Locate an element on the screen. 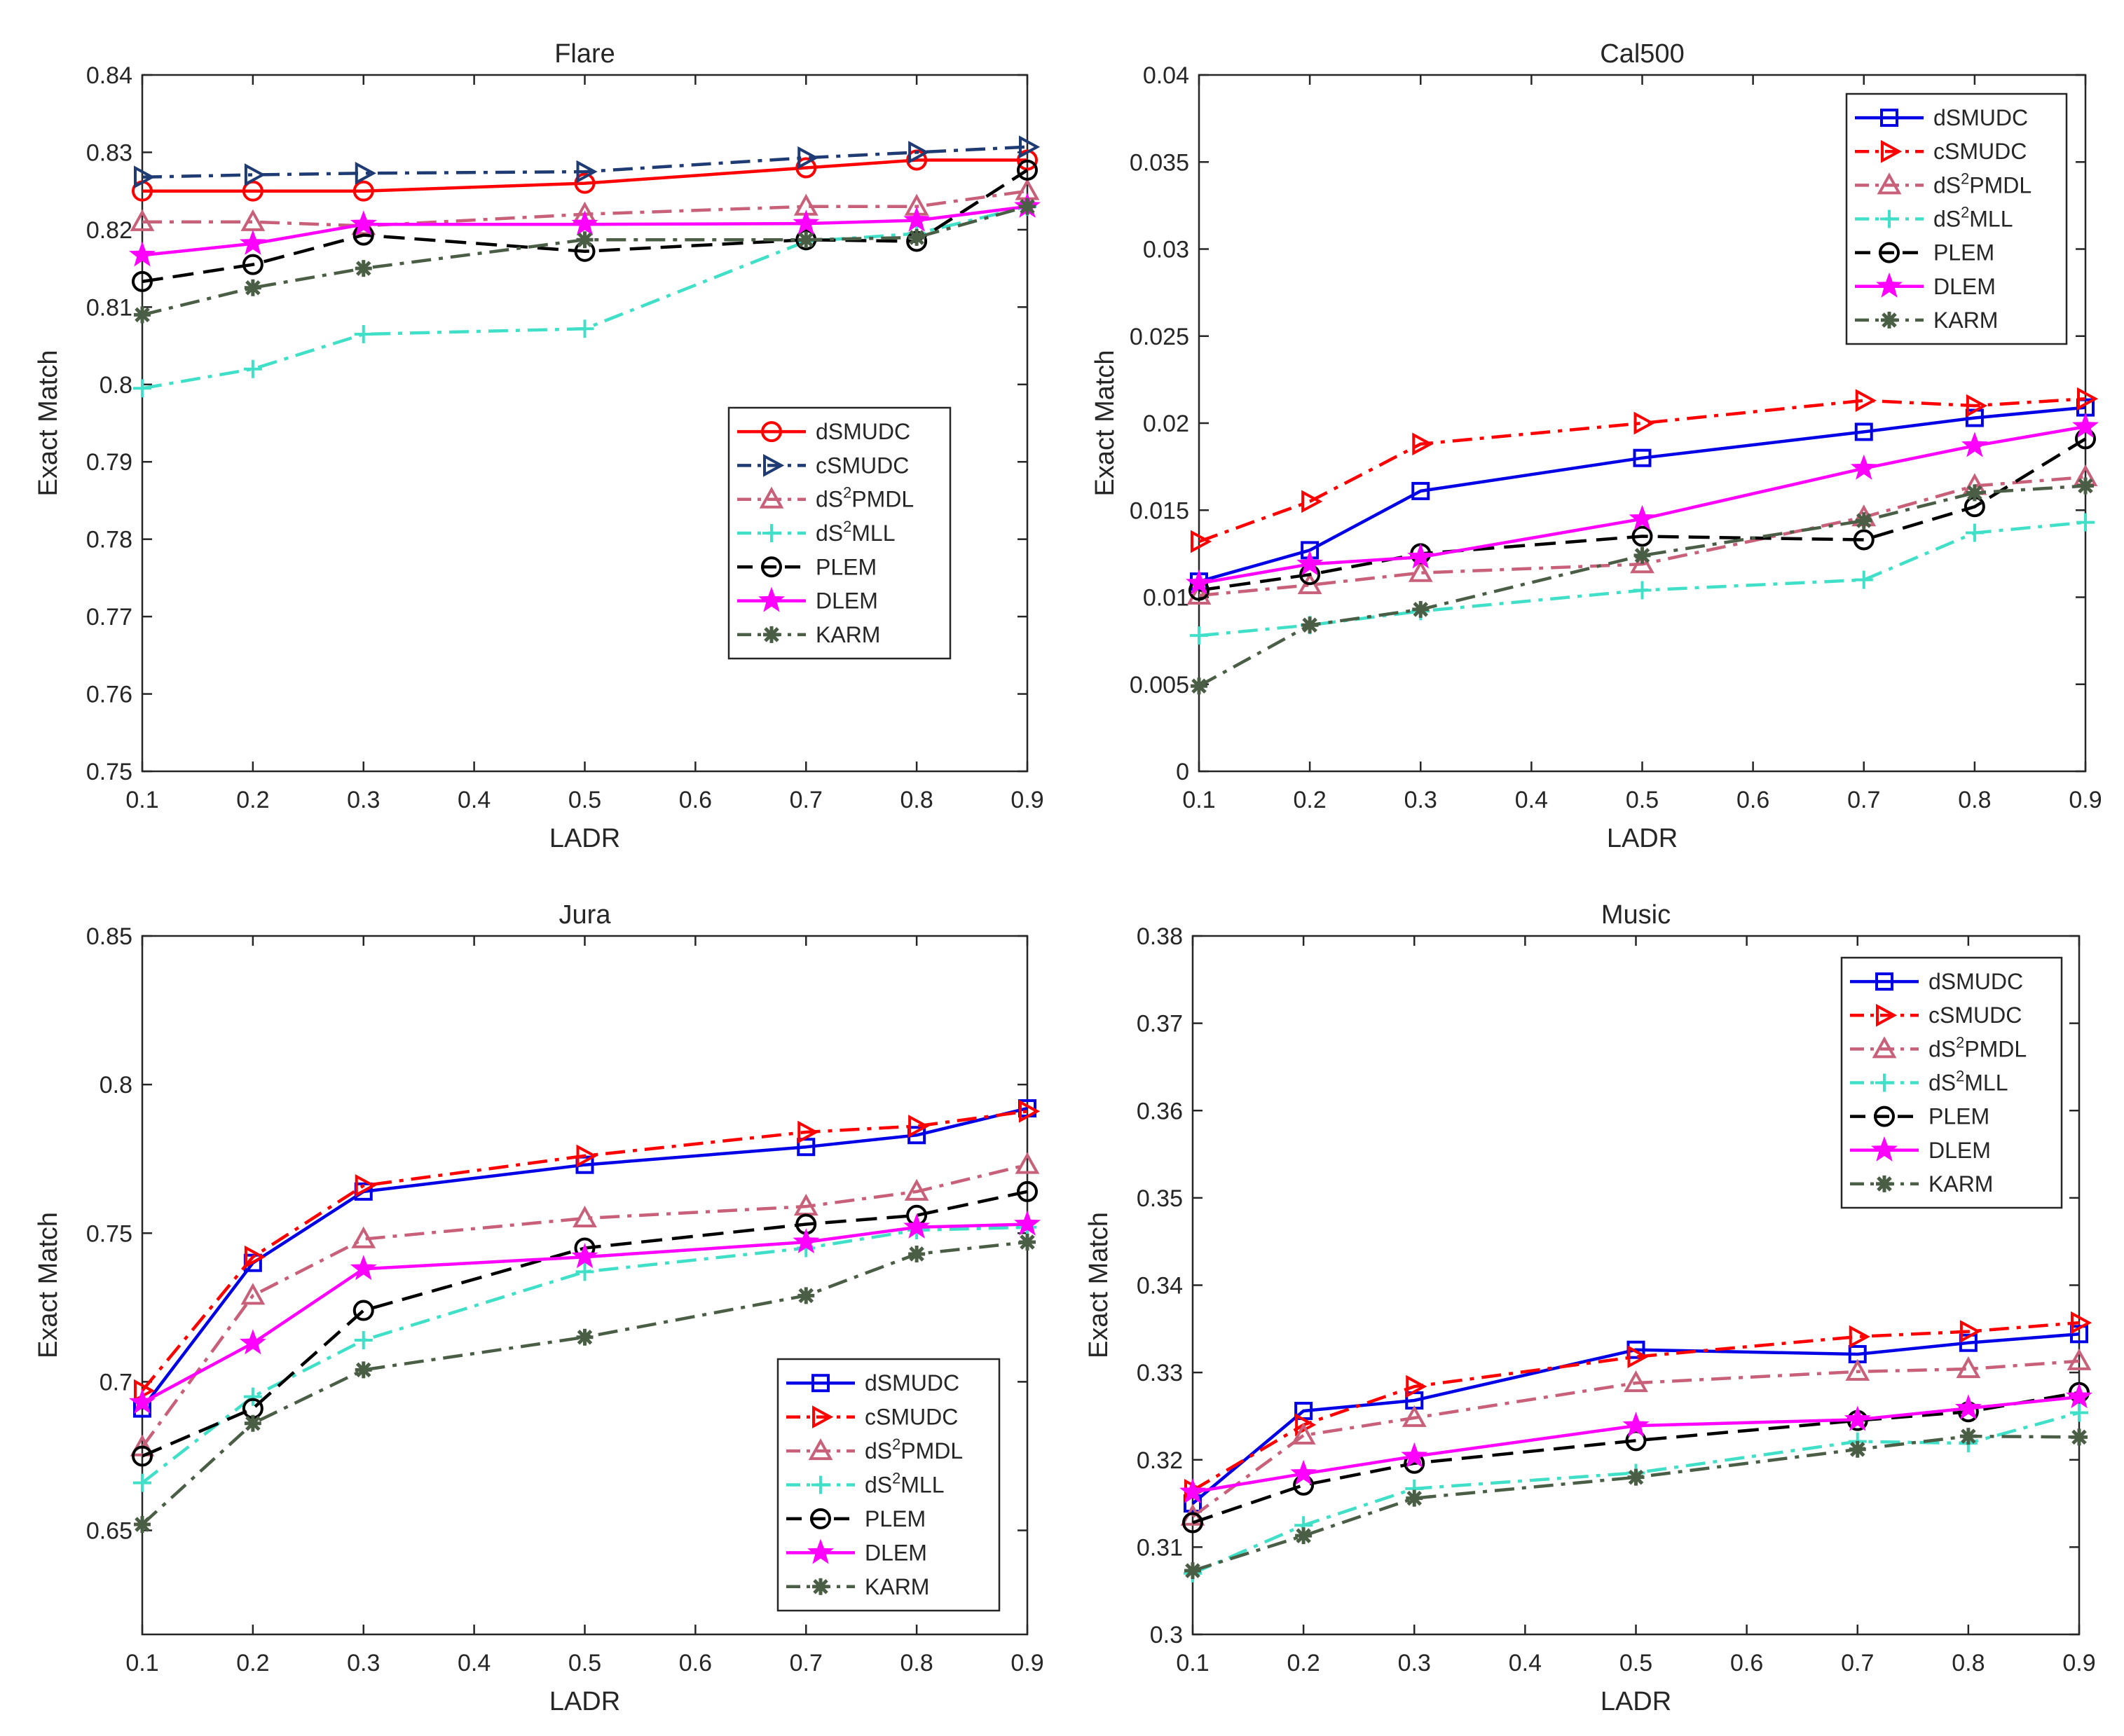  series-karm is located at coordinates (1642, 586).